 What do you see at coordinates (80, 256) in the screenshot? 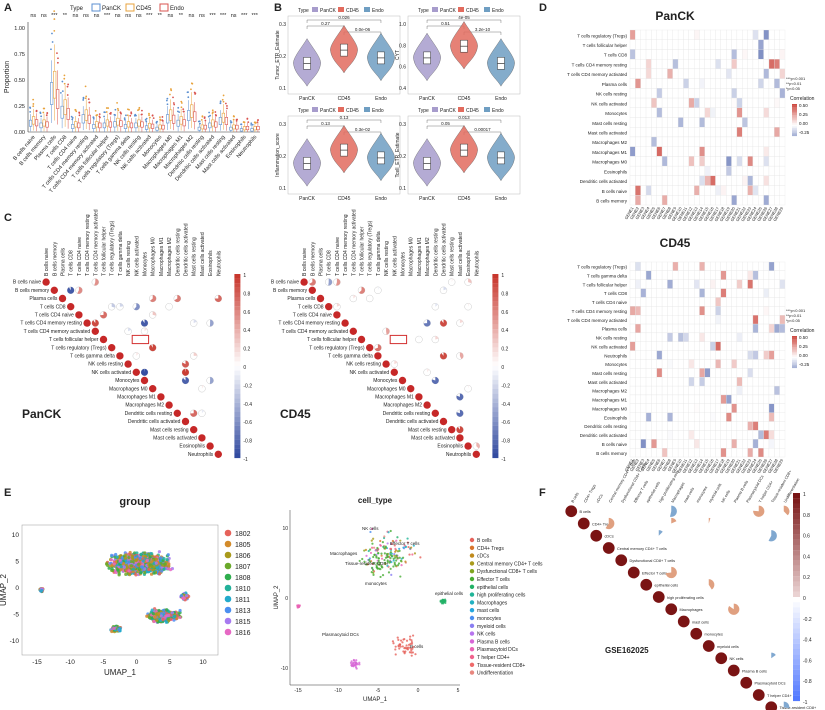
I see `column-label: T cells CD4 naive` at bounding box center [80, 256].